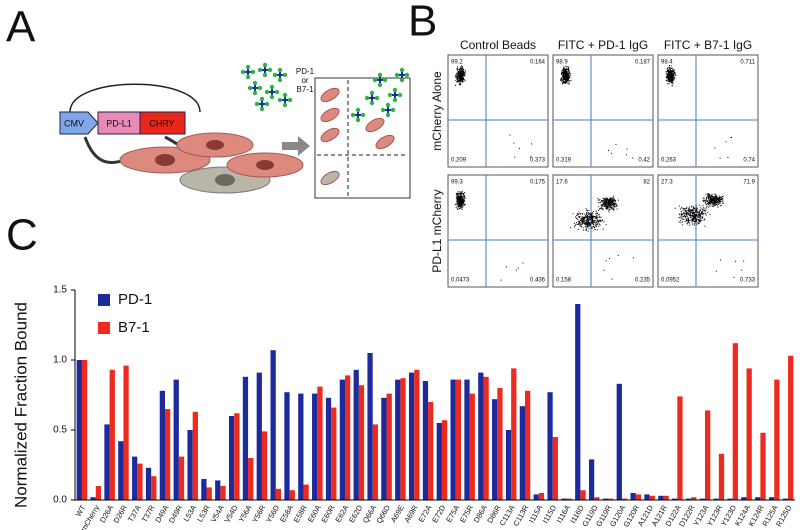  I want to click on row-label: mCherry Alone, so click(437, 111).